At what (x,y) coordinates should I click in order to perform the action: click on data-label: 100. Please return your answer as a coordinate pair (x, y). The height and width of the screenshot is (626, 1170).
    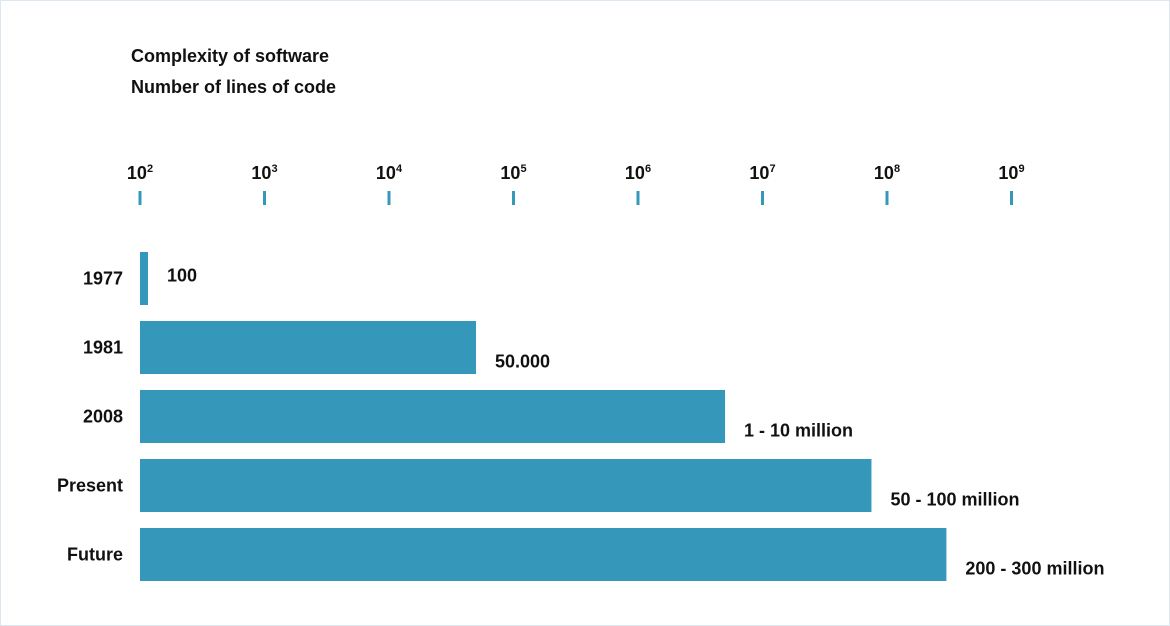
    Looking at the image, I should click on (182, 276).